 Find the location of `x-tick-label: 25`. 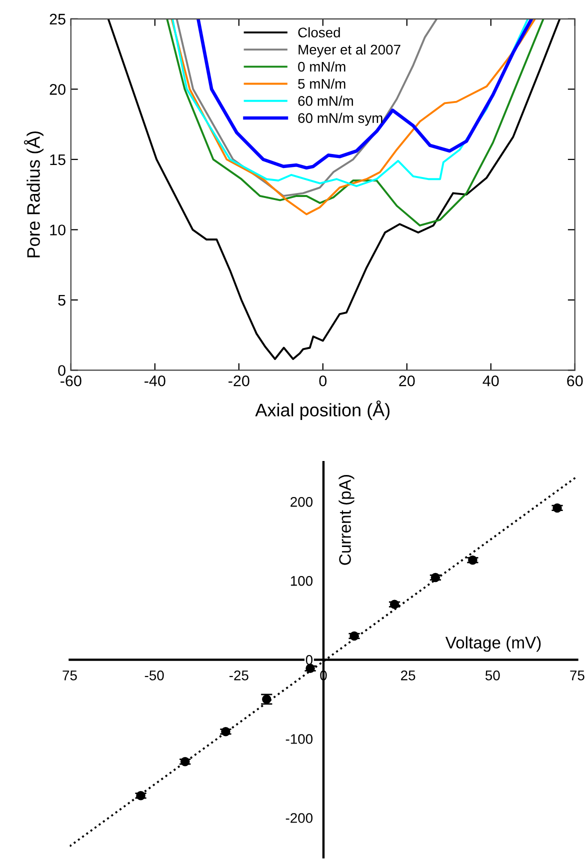

x-tick-label: 25 is located at coordinates (408, 675).